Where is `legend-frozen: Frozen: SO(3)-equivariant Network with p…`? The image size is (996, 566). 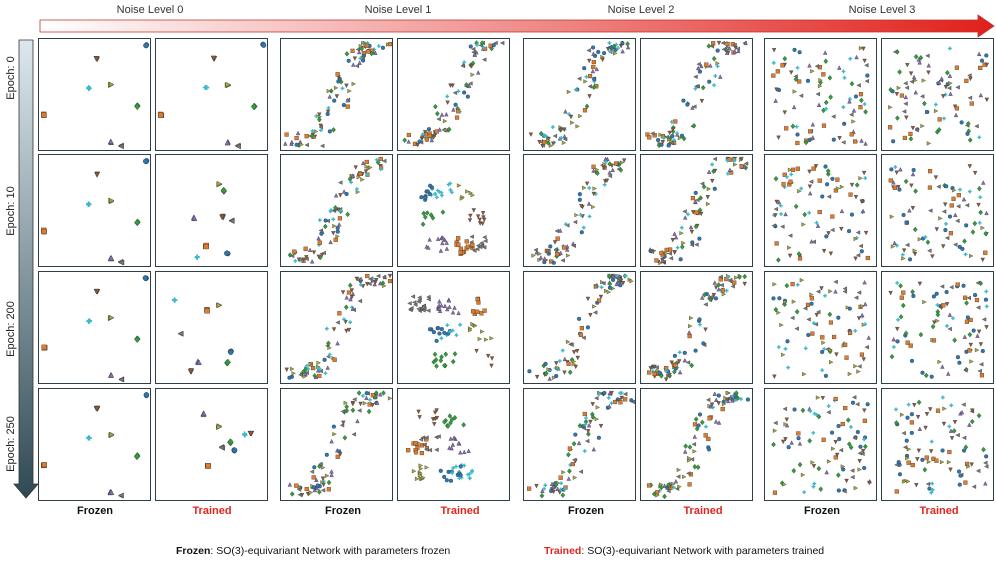 legend-frozen: Frozen: SO(3)-equivariant Network with p… is located at coordinates (313, 551).